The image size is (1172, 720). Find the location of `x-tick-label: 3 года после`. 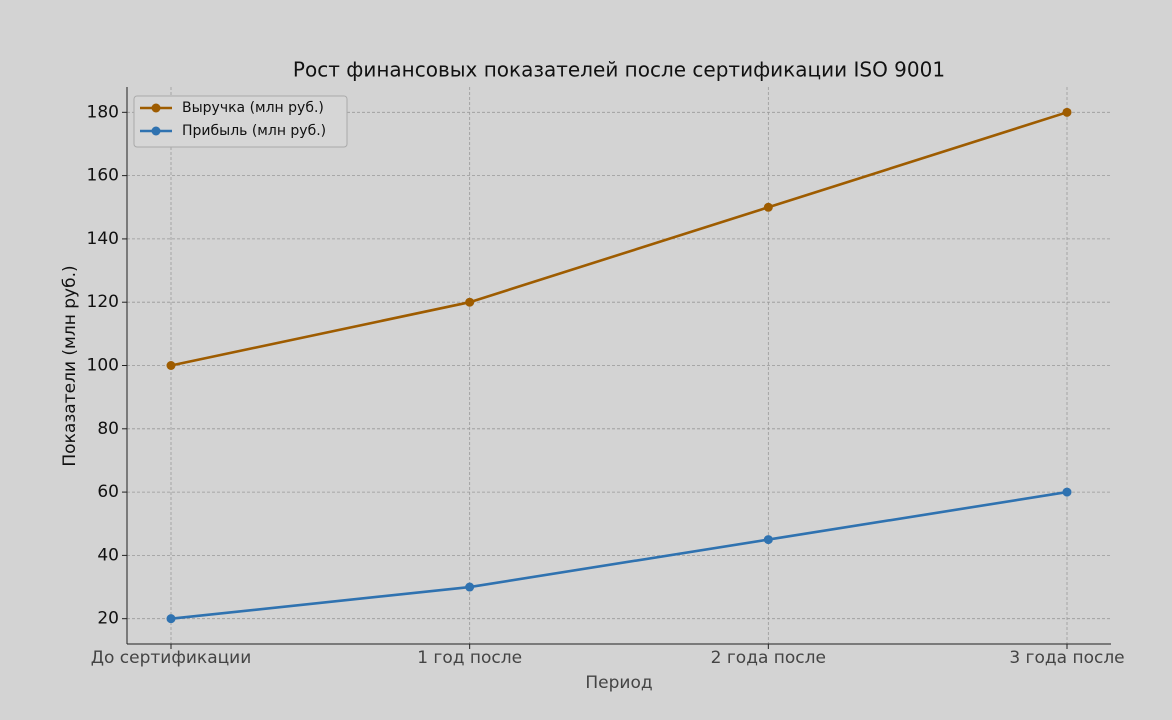

x-tick-label: 3 года после is located at coordinates (1066, 658).